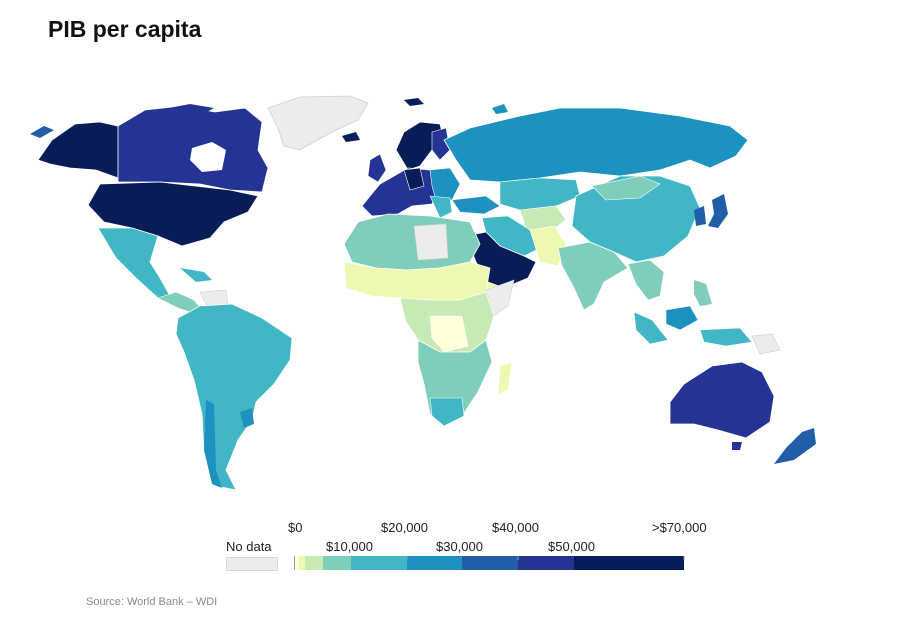 Image resolution: width=912 pixels, height=636 pixels. What do you see at coordinates (626, 188) in the screenshot?
I see `mongolia` at bounding box center [626, 188].